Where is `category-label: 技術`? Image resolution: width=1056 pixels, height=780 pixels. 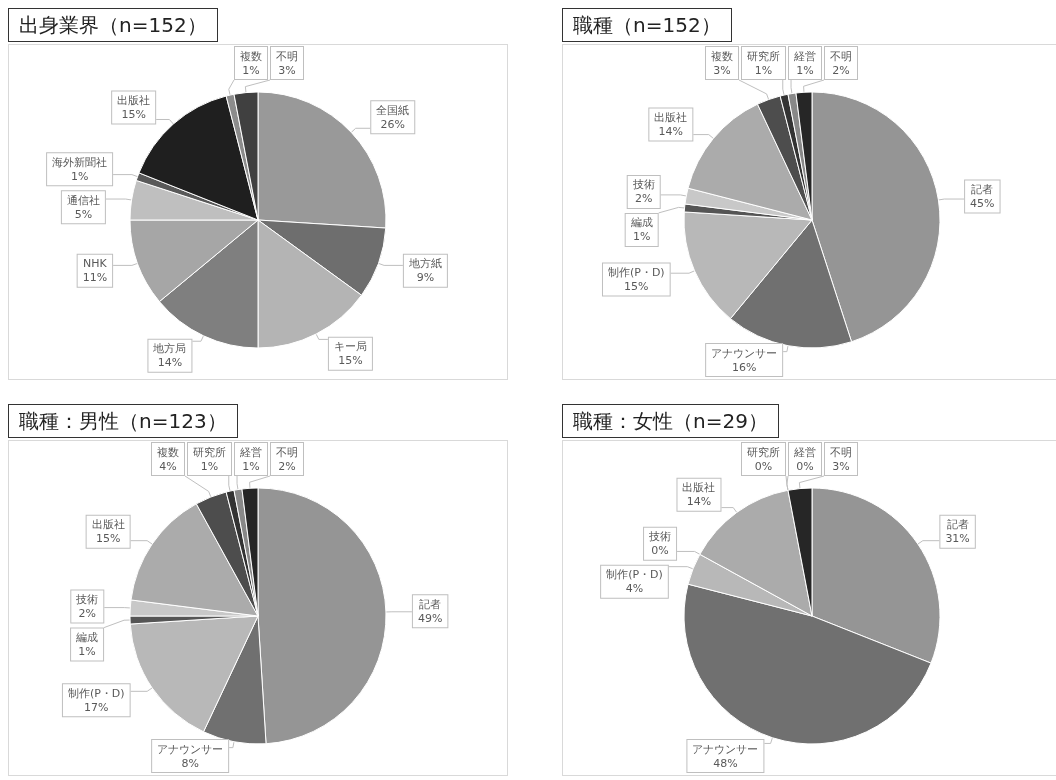 category-label: 技術 is located at coordinates (660, 537).